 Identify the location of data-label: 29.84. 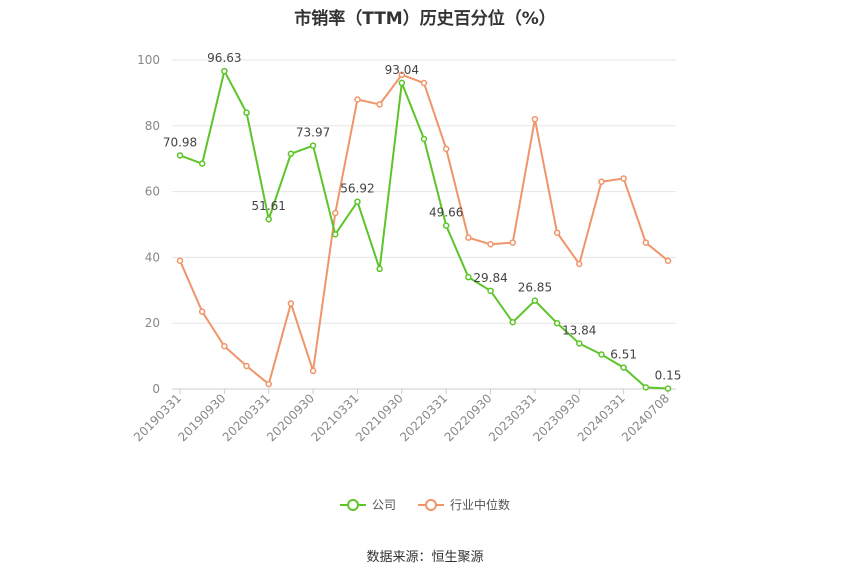
(490, 278).